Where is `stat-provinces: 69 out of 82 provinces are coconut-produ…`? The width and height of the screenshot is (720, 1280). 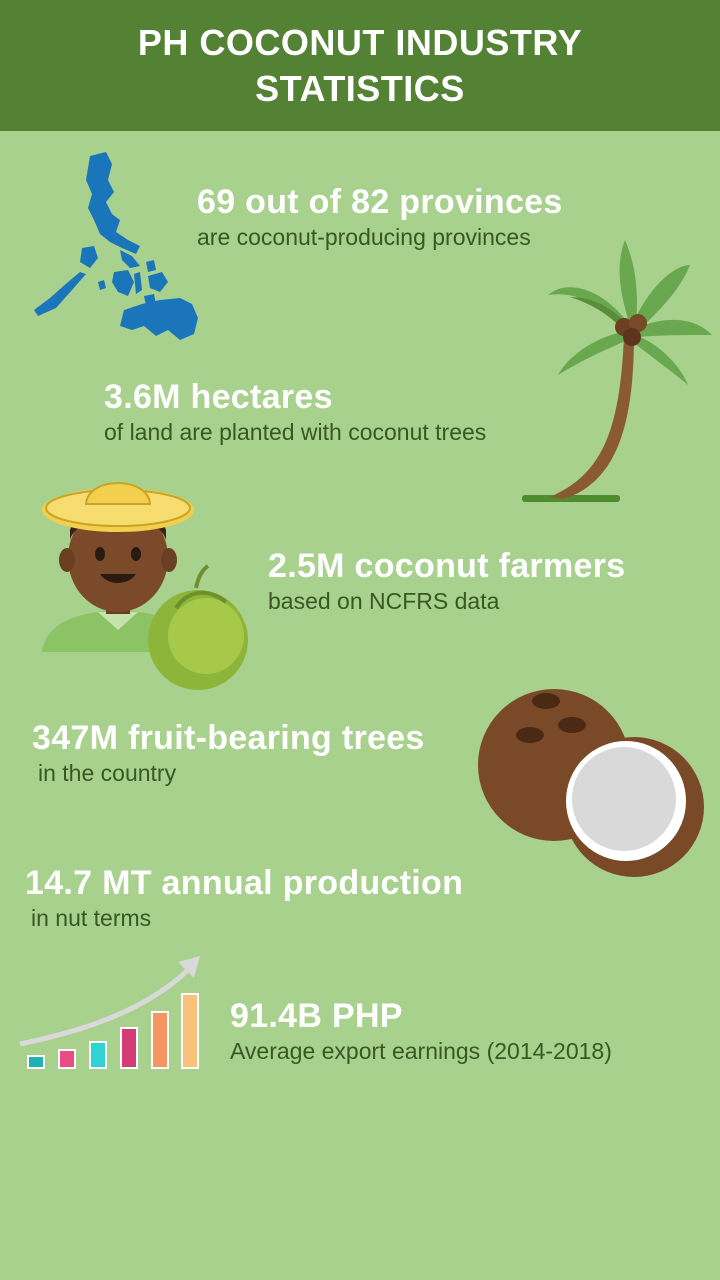 stat-provinces: 69 out of 82 provinces are coconut-produ… is located at coordinates (380, 217).